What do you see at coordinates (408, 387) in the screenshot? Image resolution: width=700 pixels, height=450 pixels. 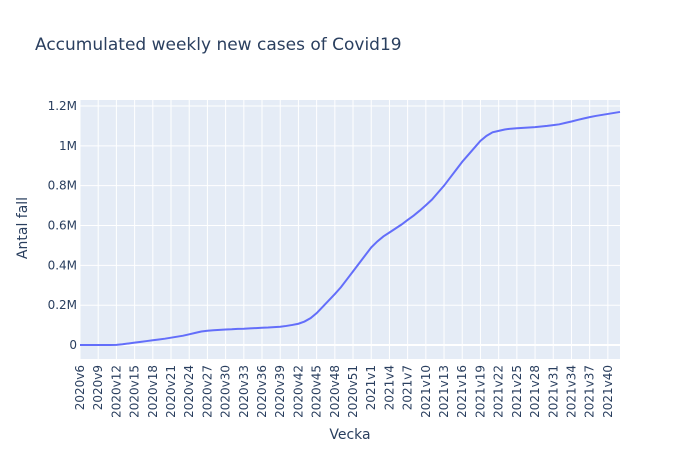 I see `x-tick-label: 2021v7` at bounding box center [408, 387].